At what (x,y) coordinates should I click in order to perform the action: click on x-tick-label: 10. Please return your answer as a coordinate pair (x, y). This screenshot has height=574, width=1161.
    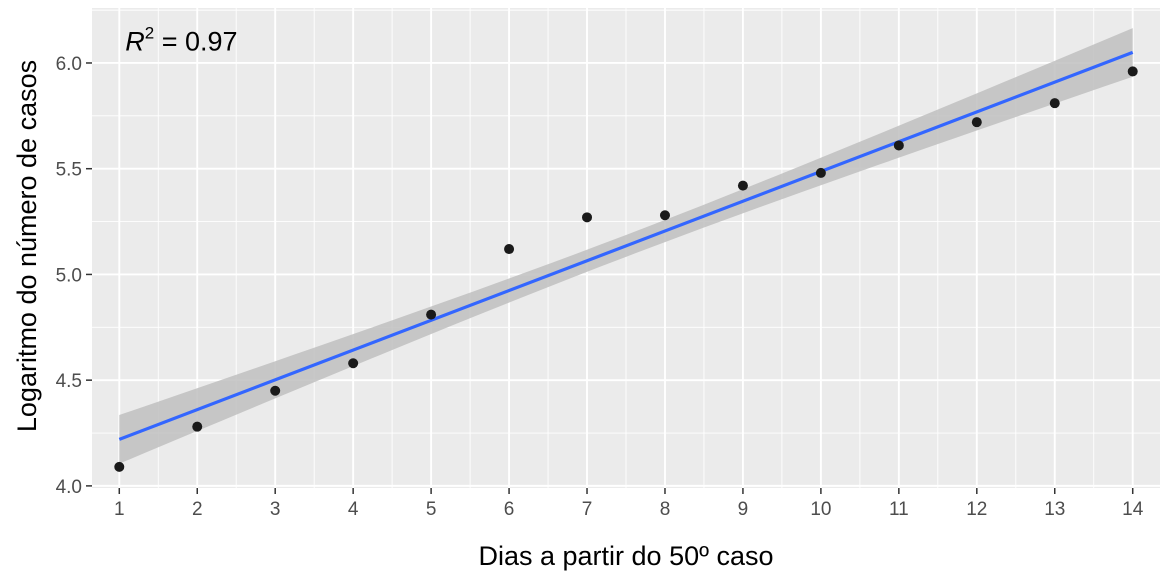
    Looking at the image, I should click on (820, 509).